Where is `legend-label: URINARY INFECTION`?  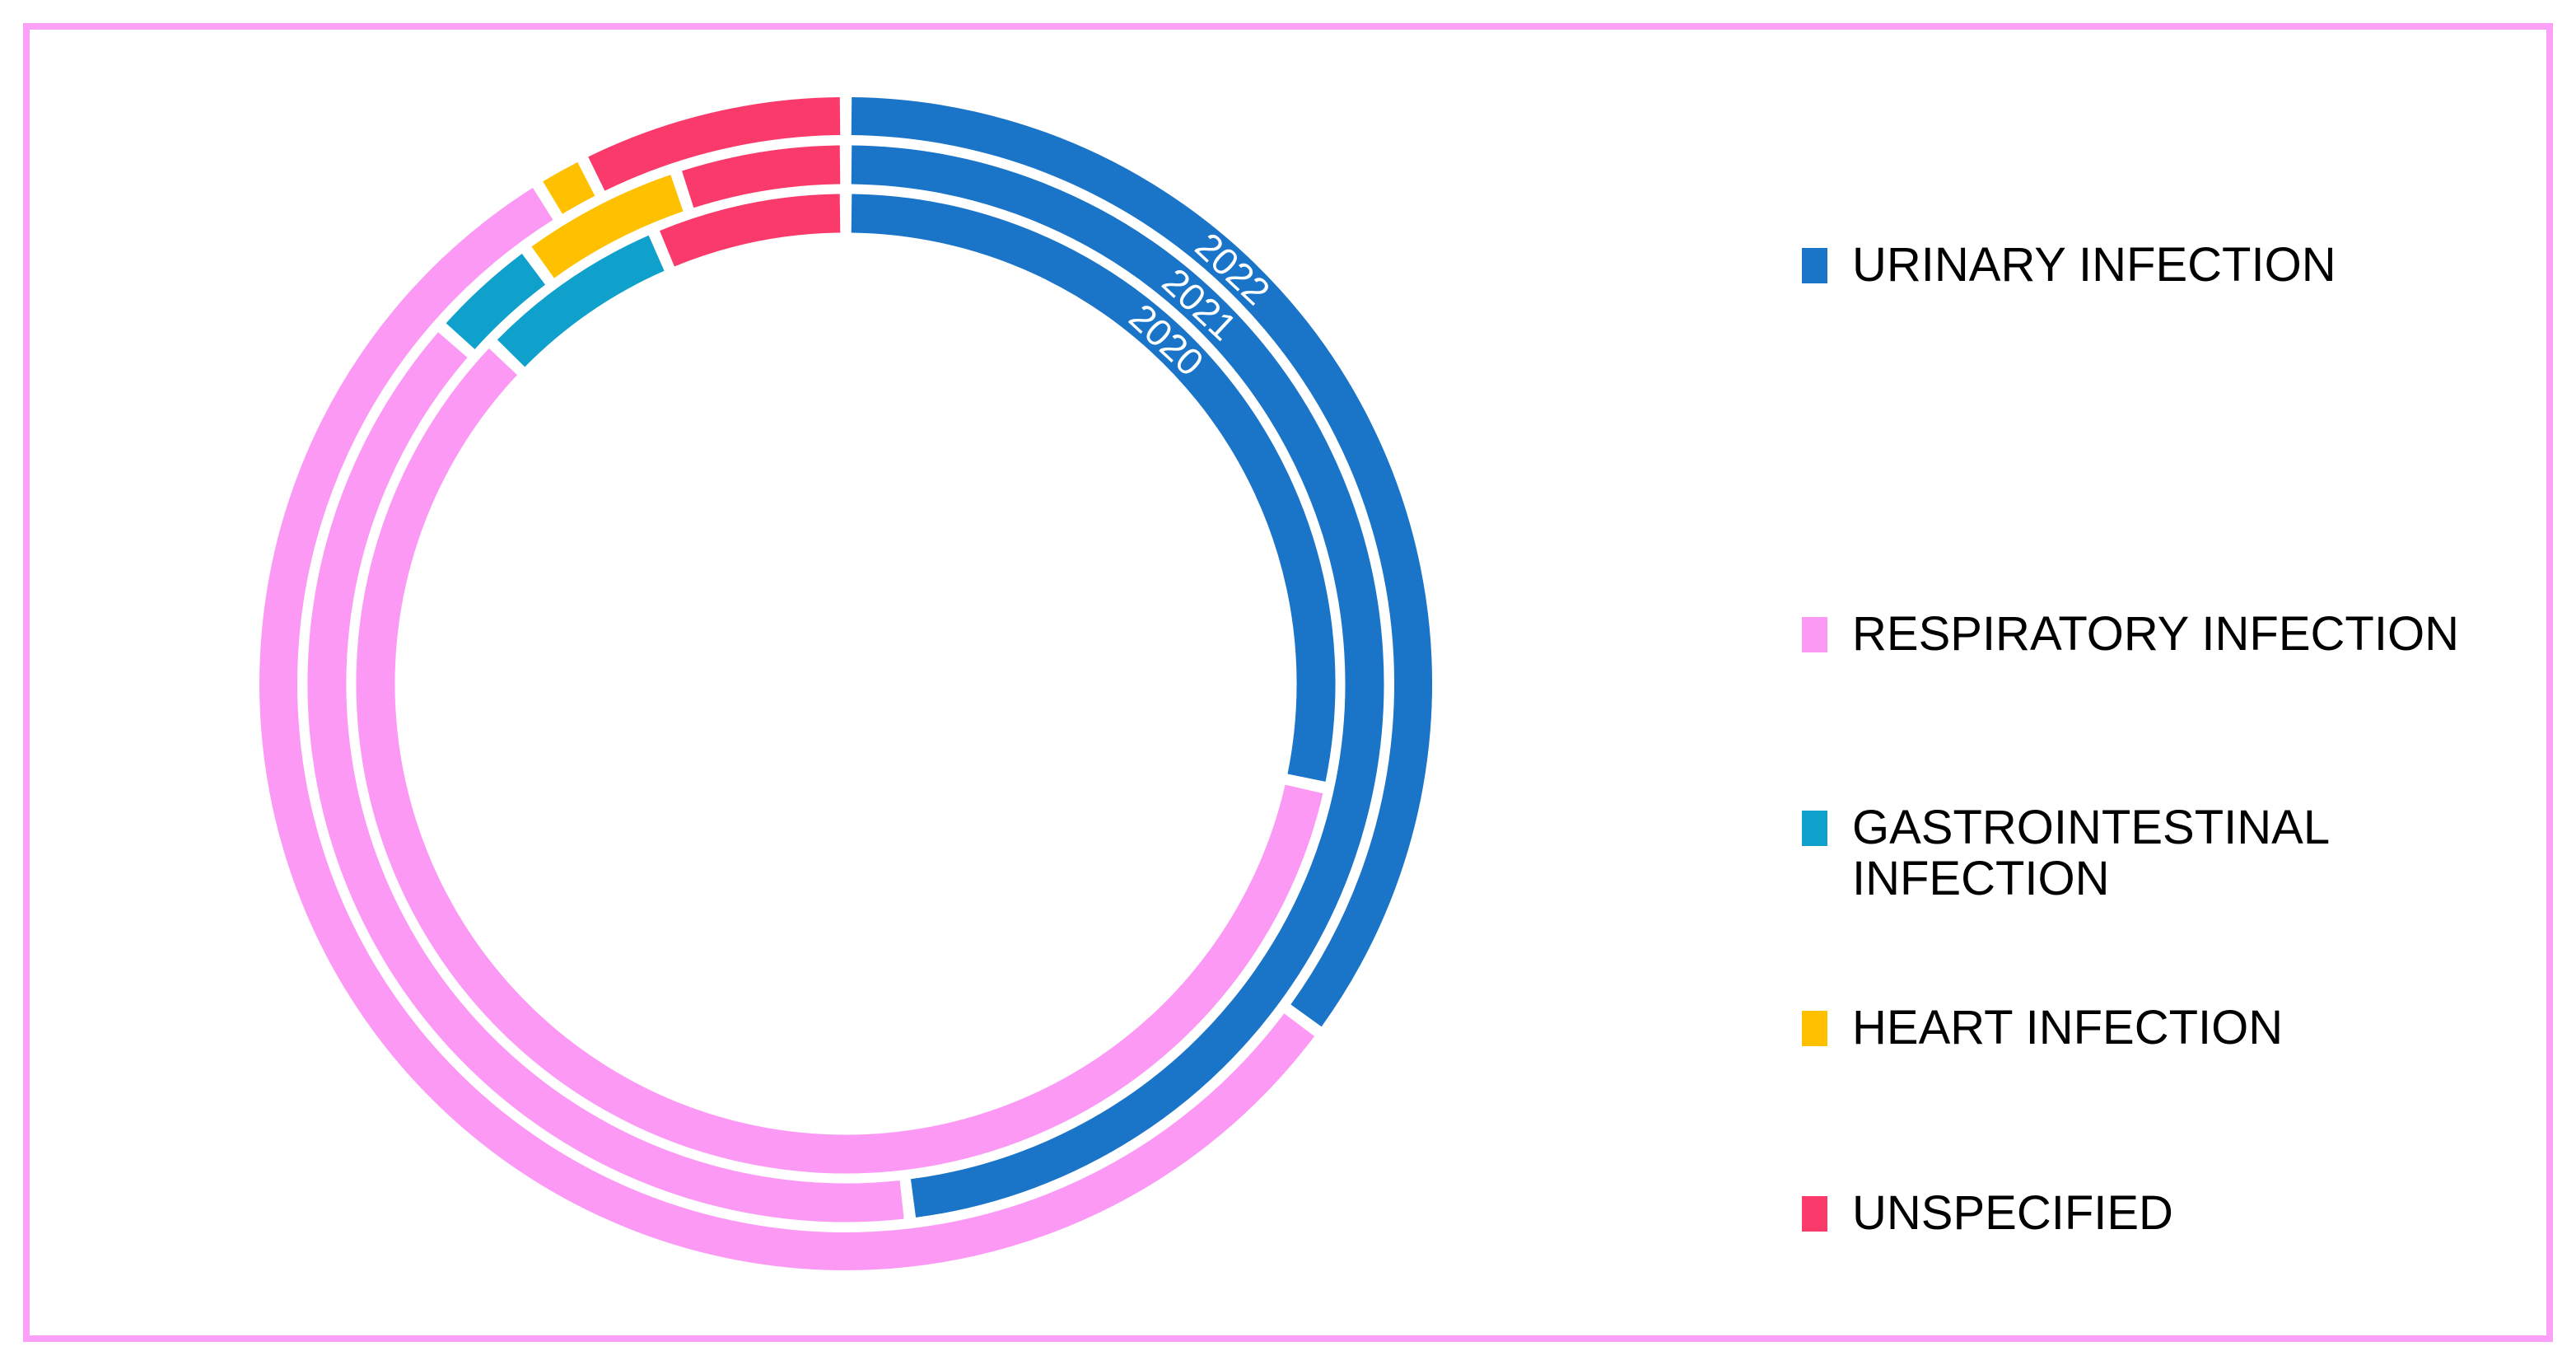
legend-label: URINARY INFECTION is located at coordinates (2094, 265).